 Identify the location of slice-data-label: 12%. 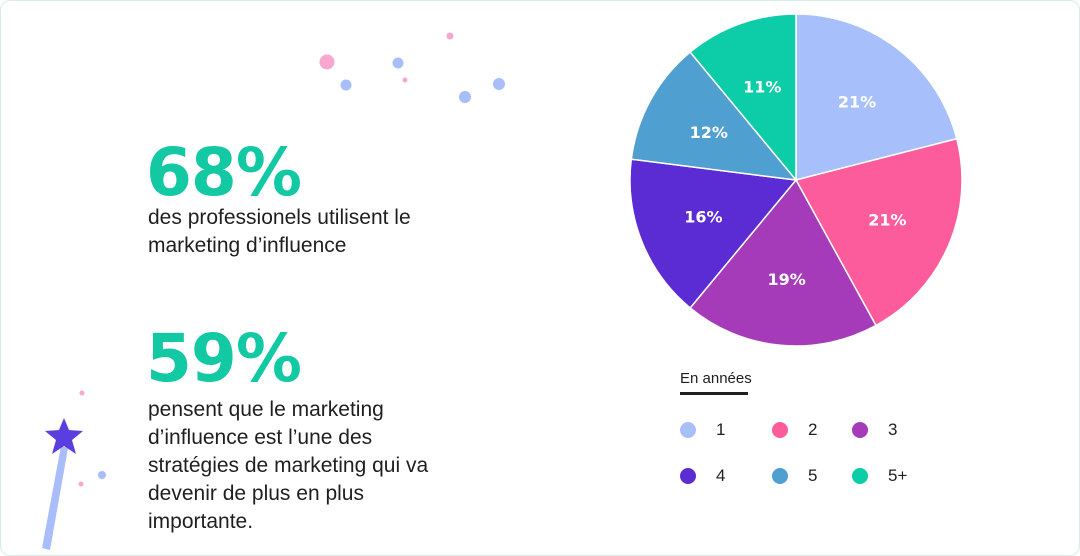
(709, 132).